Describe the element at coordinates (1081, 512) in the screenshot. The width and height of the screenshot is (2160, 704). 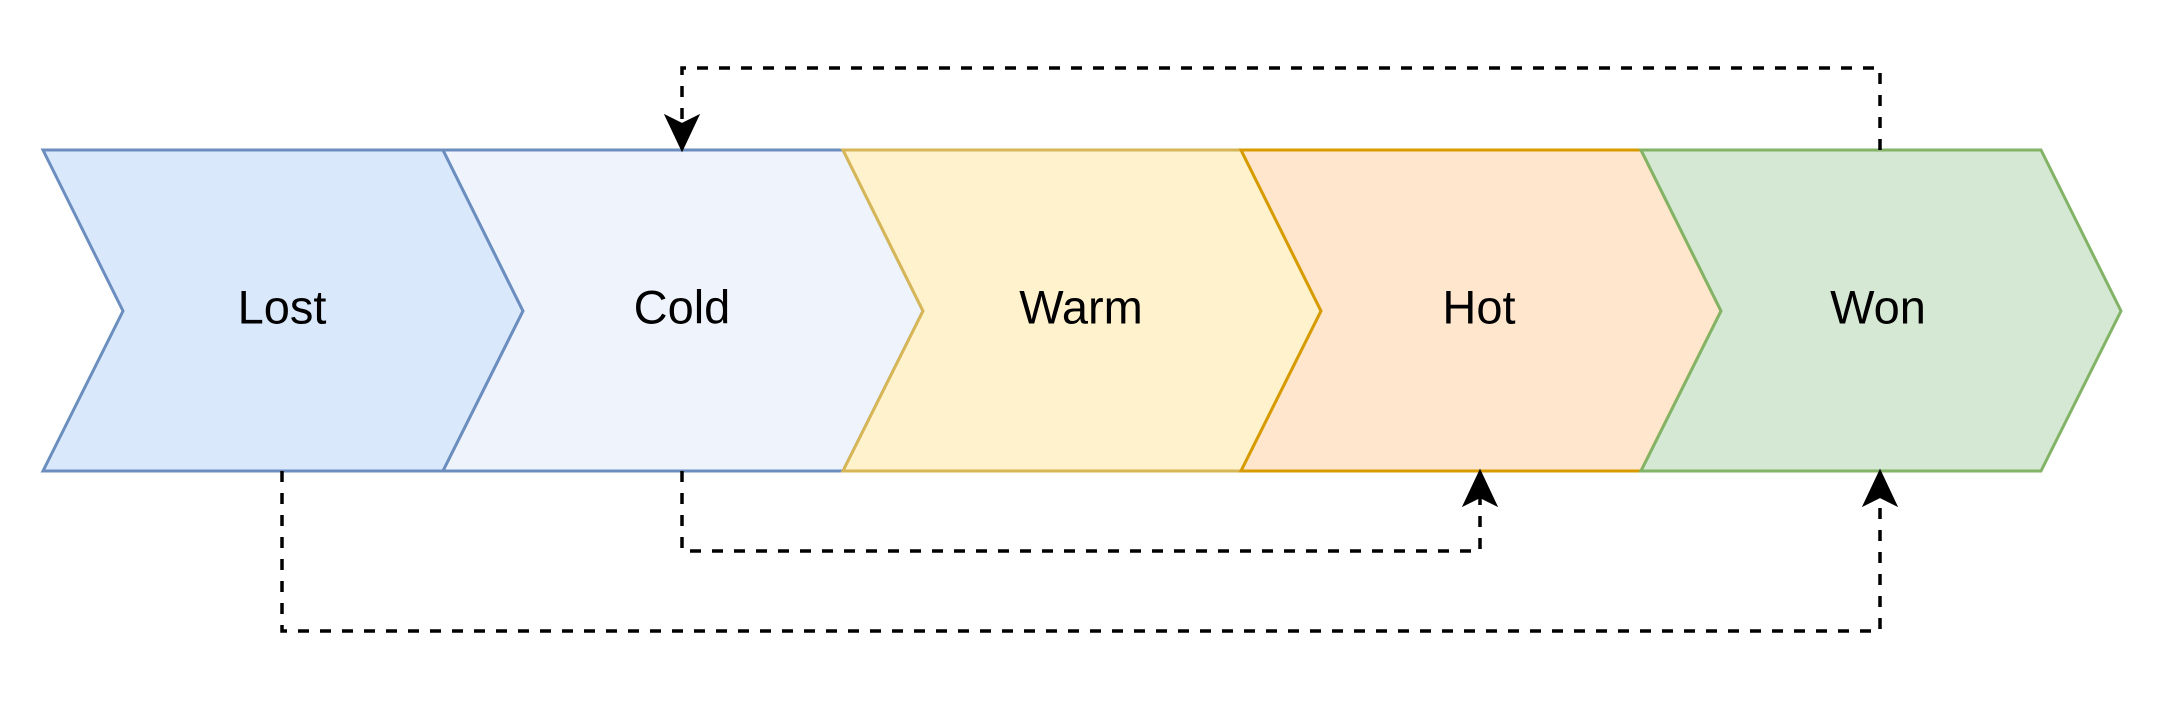
I see `connector-cold-to-hot-line` at that location.